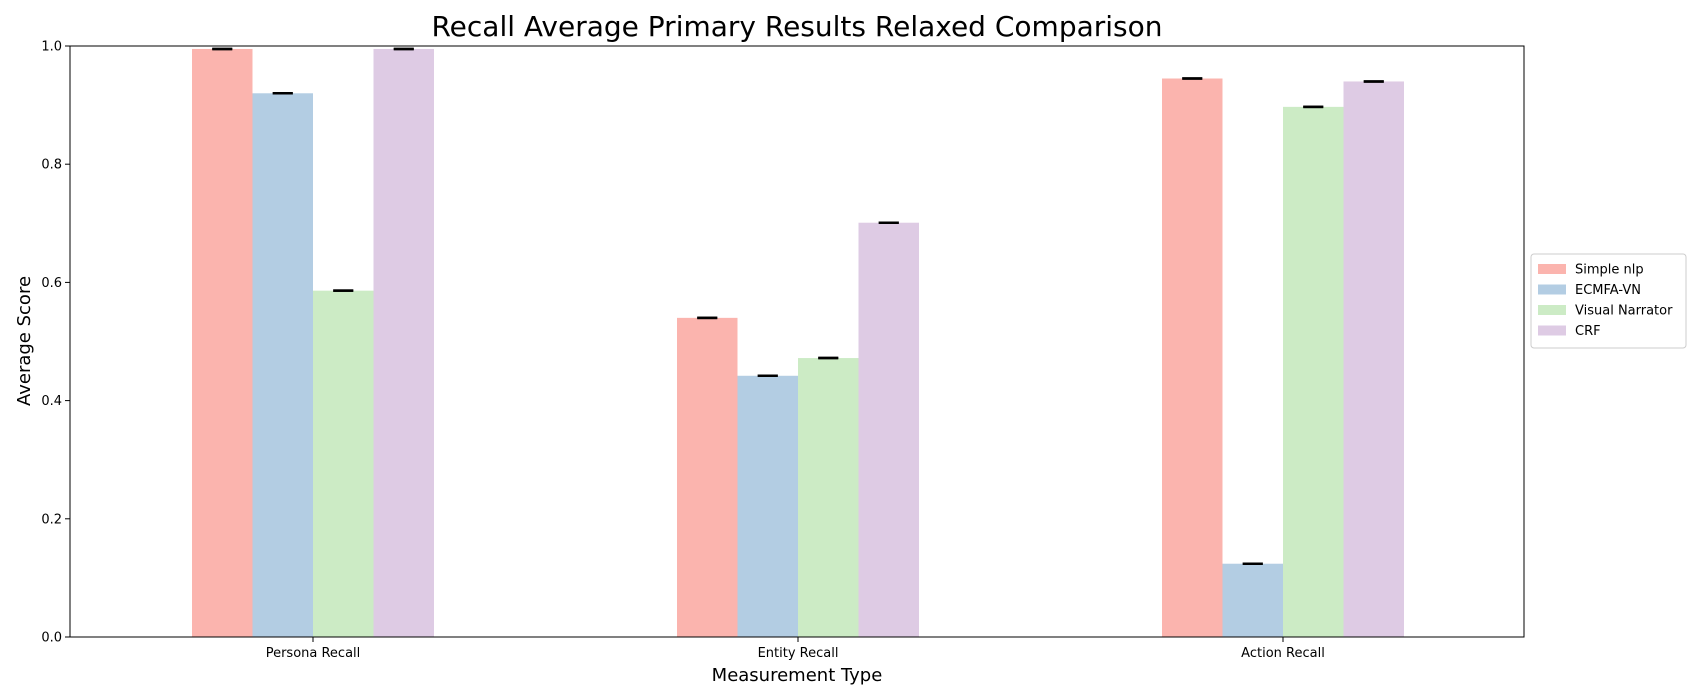 This screenshot has height=700, width=1700. I want to click on legend-entry: CRF, so click(1588, 331).